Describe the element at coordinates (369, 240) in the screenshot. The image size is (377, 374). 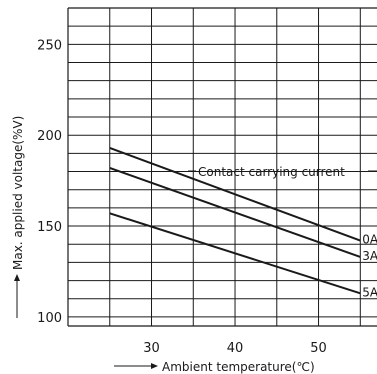
I see `series-label-0a: 0A` at that location.